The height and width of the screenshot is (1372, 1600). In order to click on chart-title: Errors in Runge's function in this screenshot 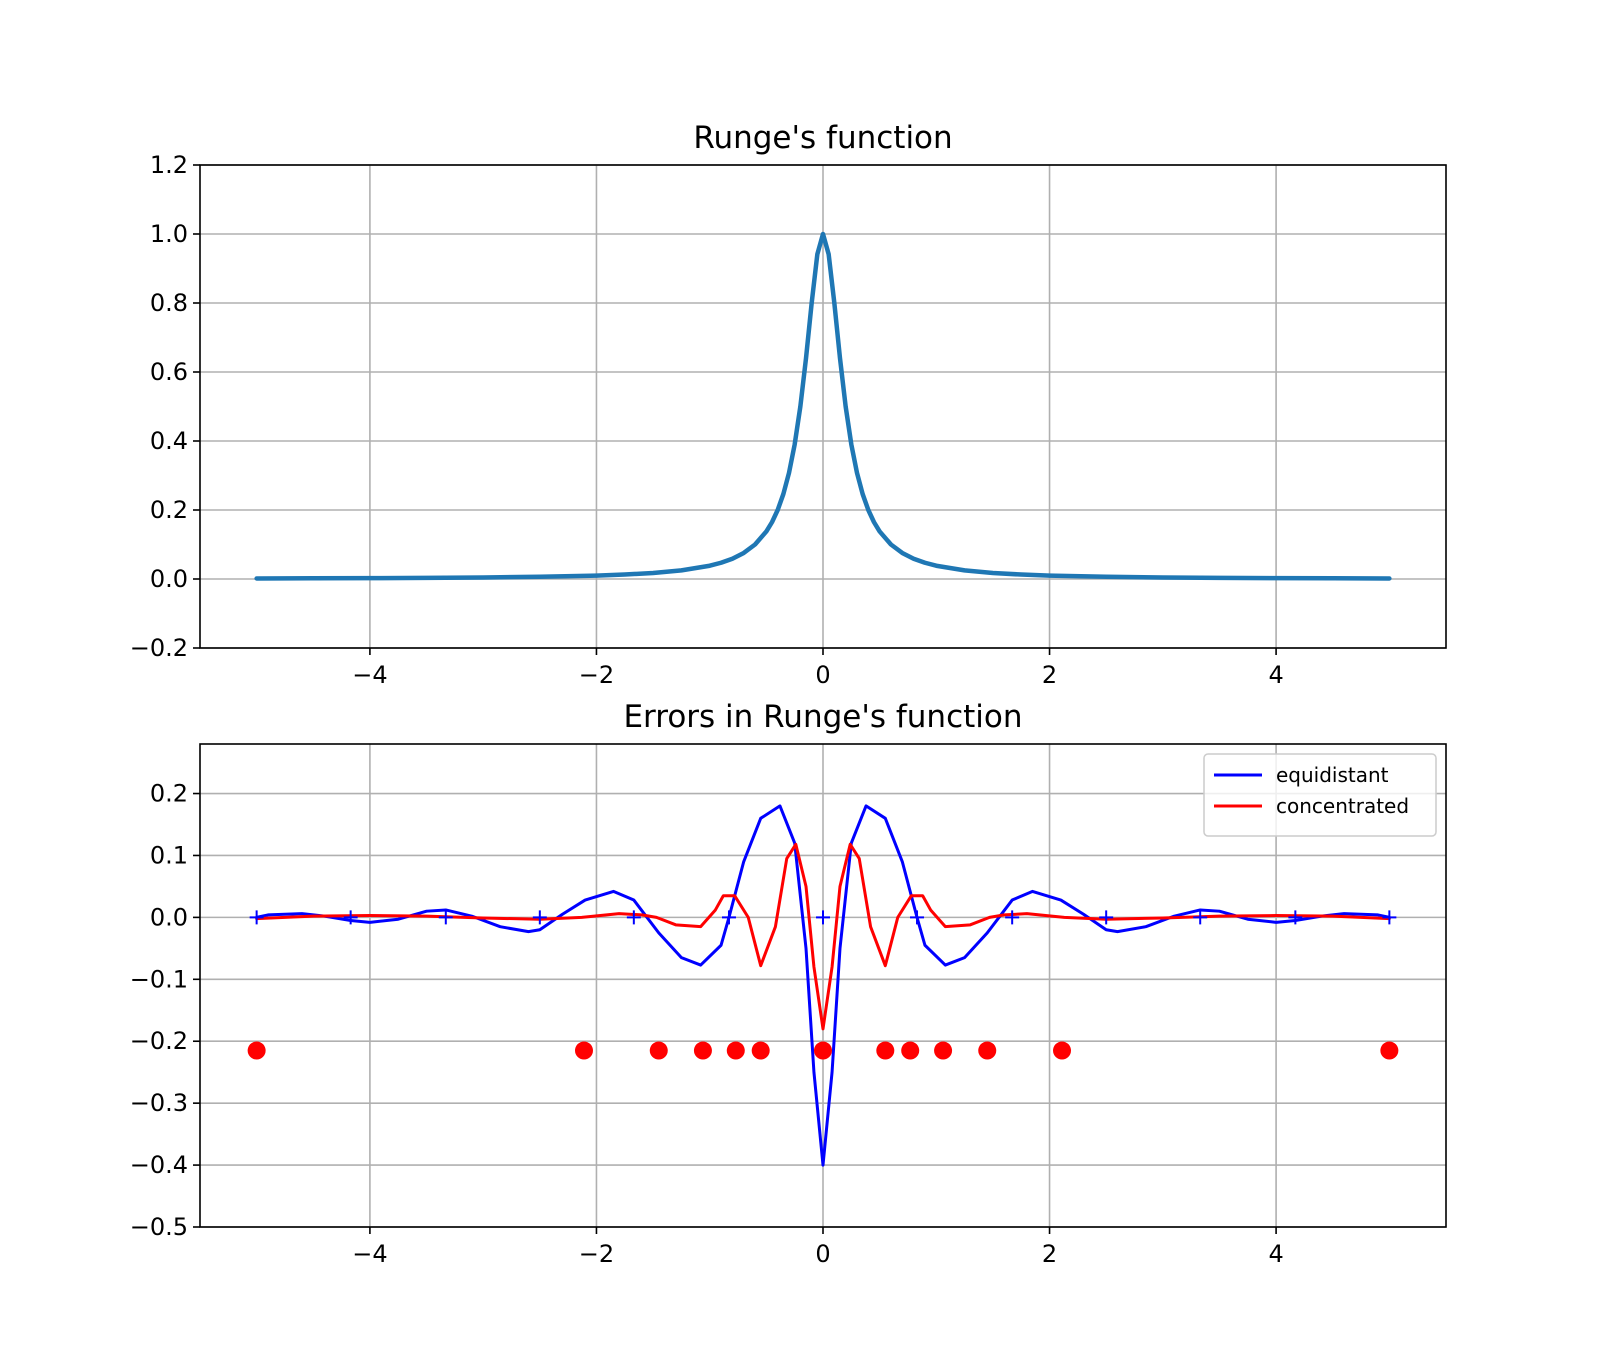, I will do `click(822, 717)`.